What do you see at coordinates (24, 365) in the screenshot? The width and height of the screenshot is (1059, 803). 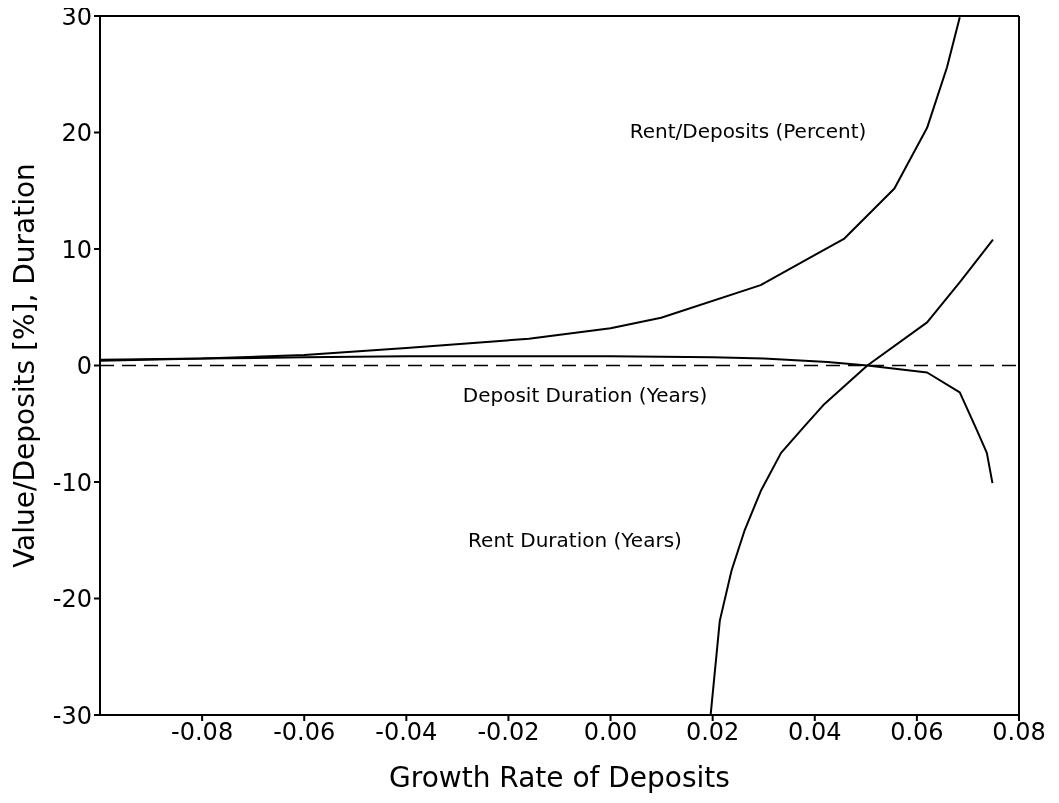 I see `y-axis-title: Value/Deposits [%], Duration` at bounding box center [24, 365].